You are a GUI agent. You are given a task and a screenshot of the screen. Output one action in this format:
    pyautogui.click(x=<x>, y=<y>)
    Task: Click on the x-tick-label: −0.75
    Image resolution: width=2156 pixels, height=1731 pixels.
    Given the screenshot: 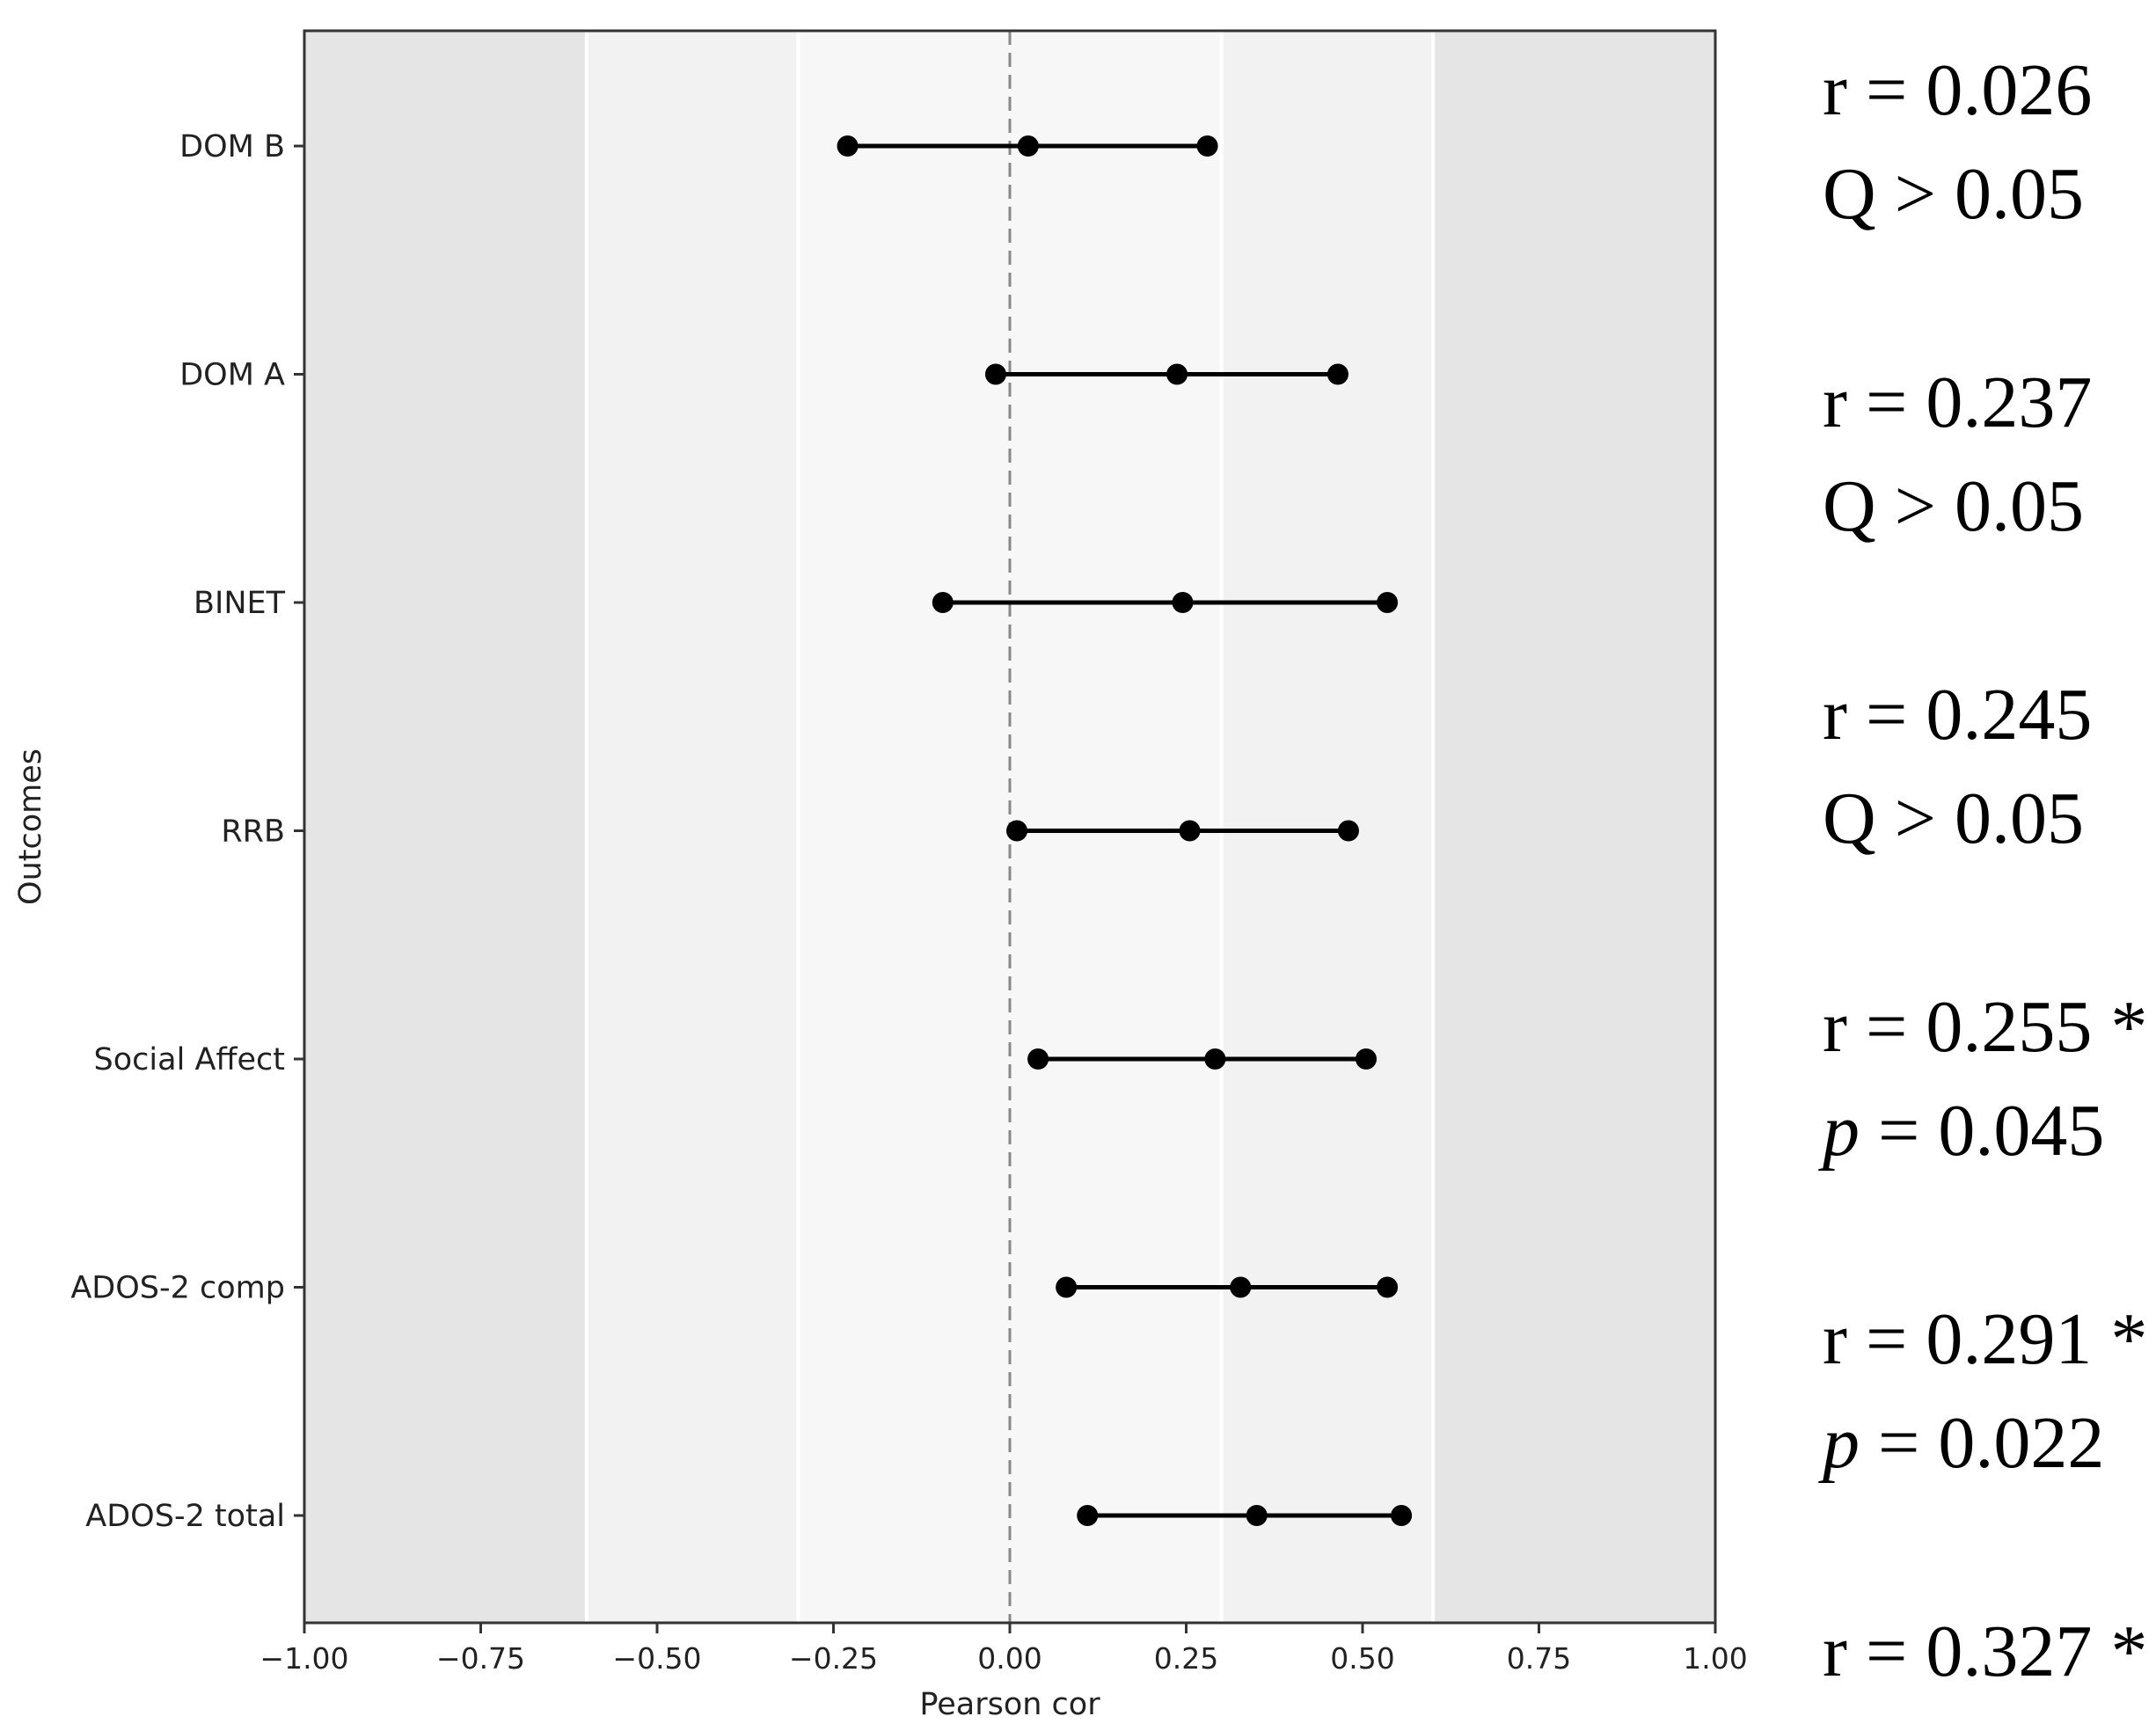 What is the action you would take?
    pyautogui.click(x=480, y=1658)
    